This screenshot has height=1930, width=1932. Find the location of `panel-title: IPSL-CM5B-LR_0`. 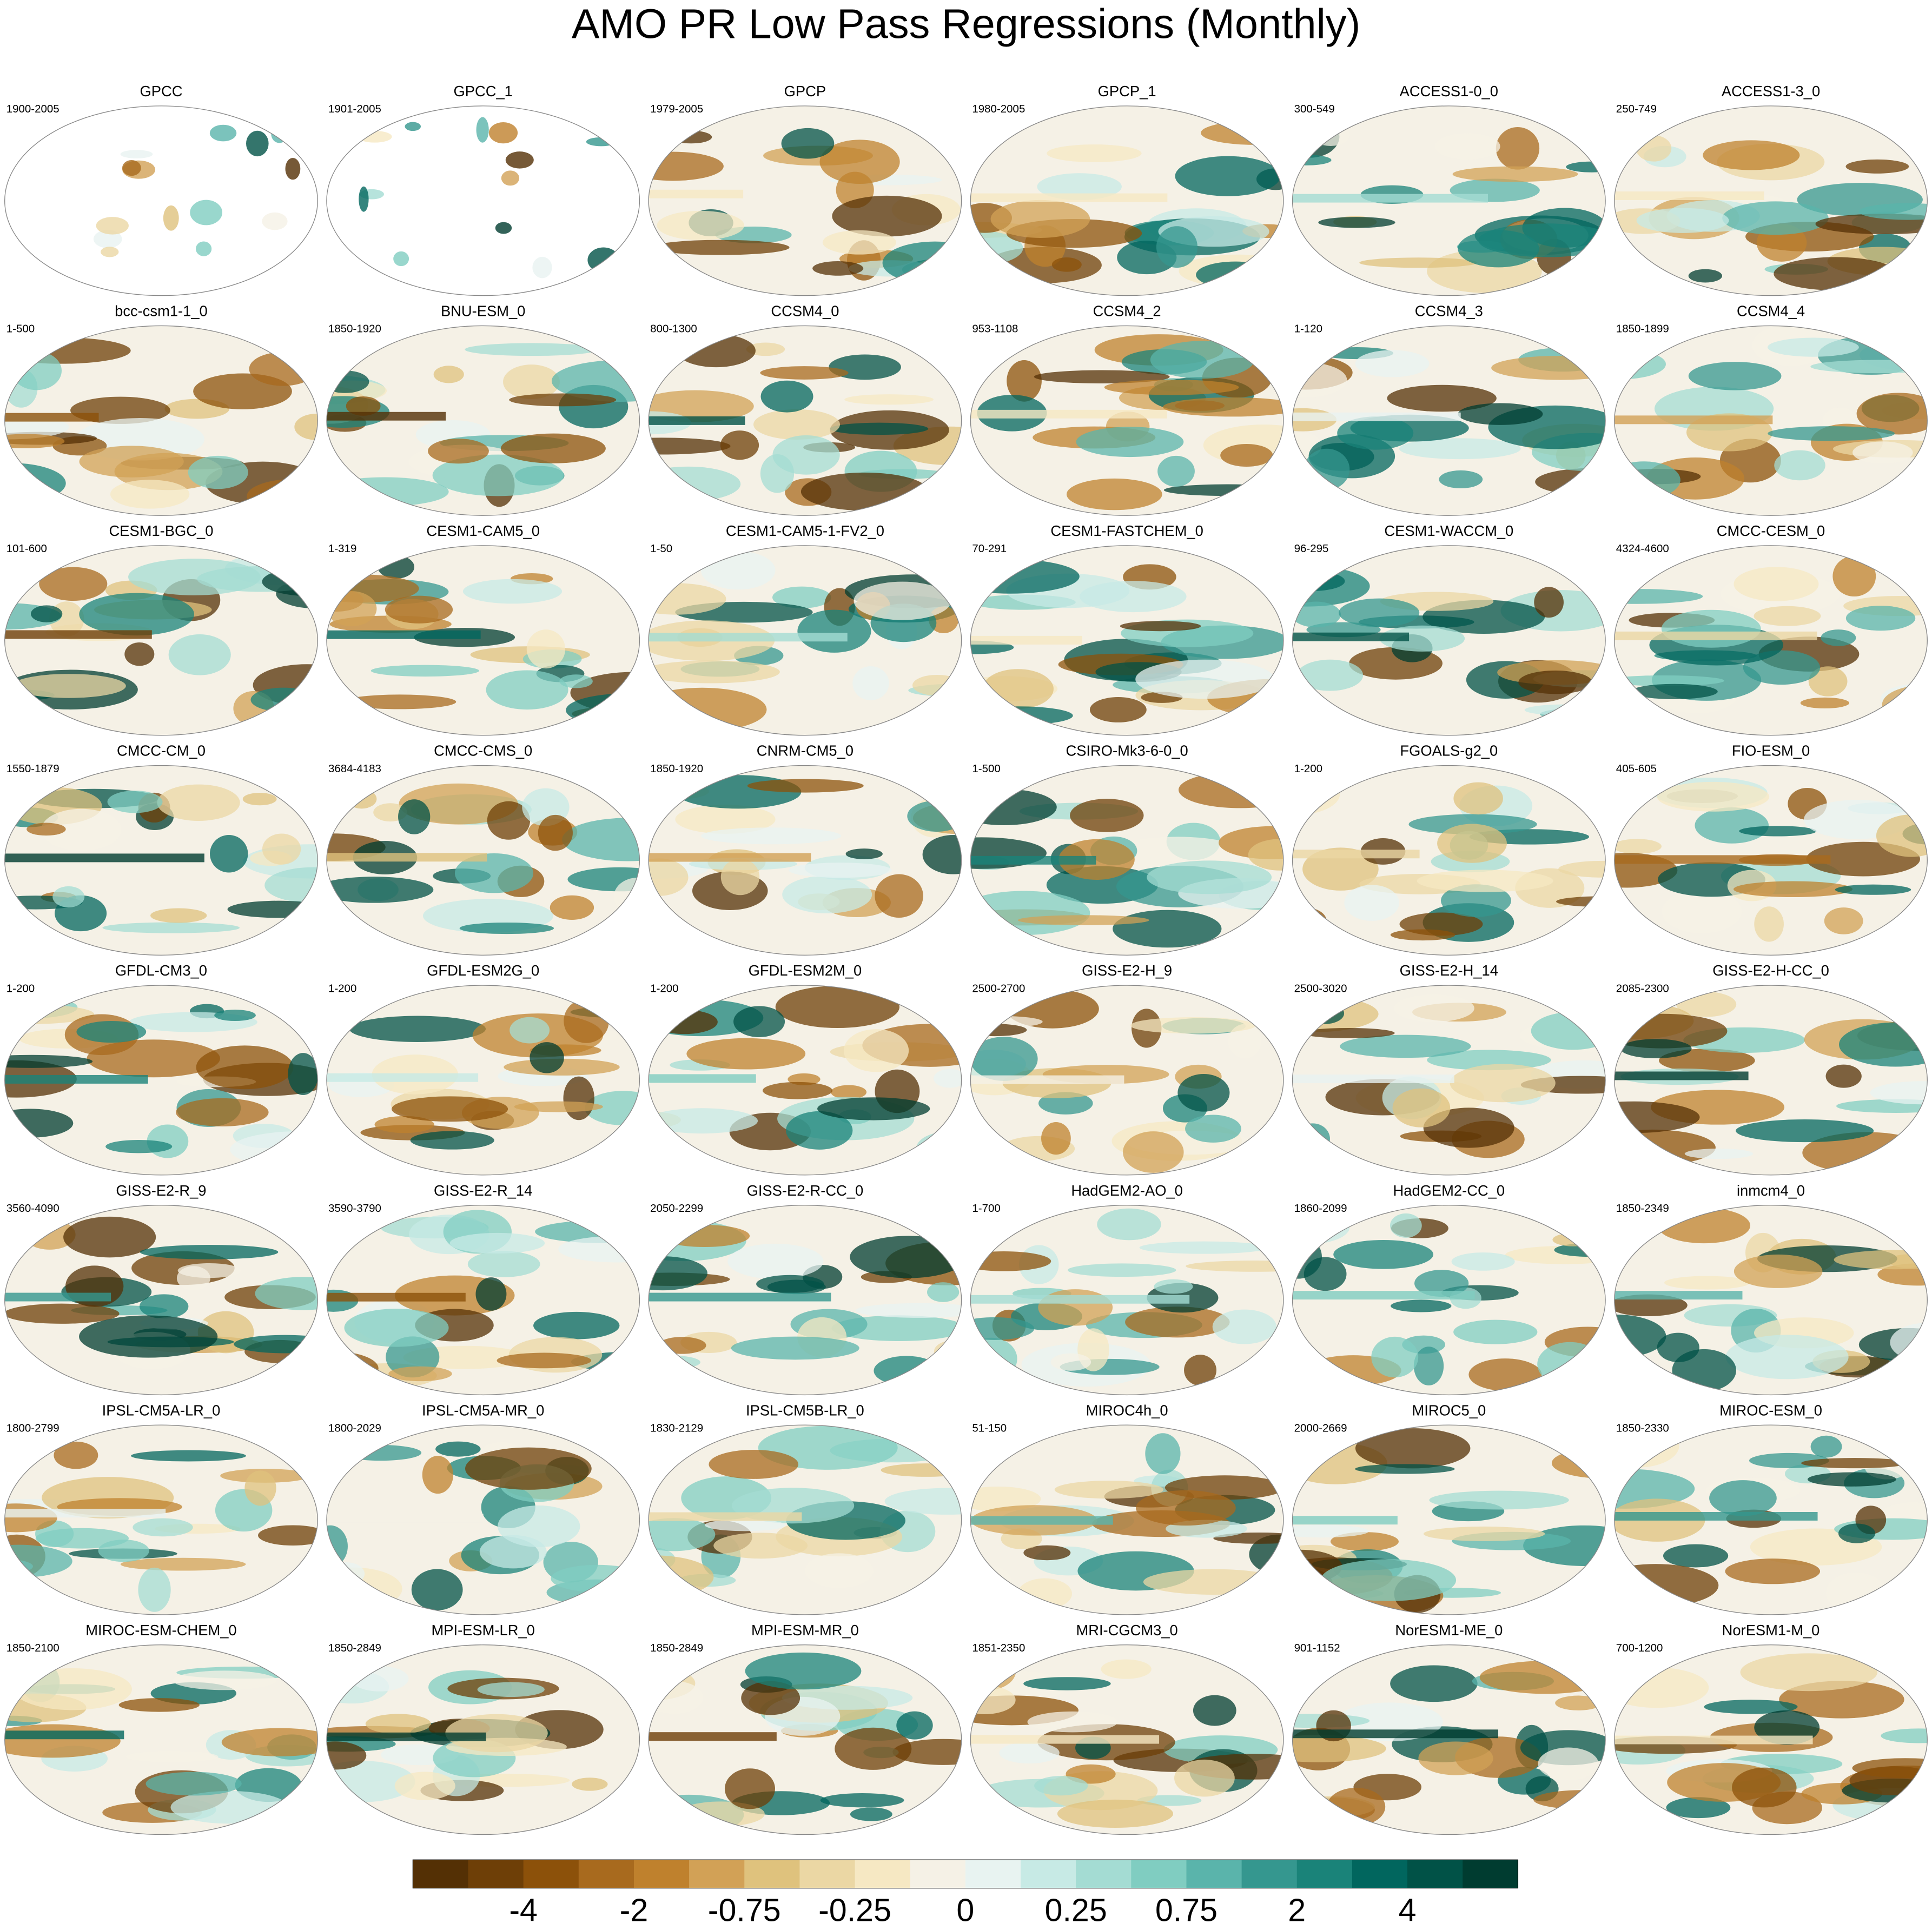

panel-title: IPSL-CM5B-LR_0 is located at coordinates (805, 1410).